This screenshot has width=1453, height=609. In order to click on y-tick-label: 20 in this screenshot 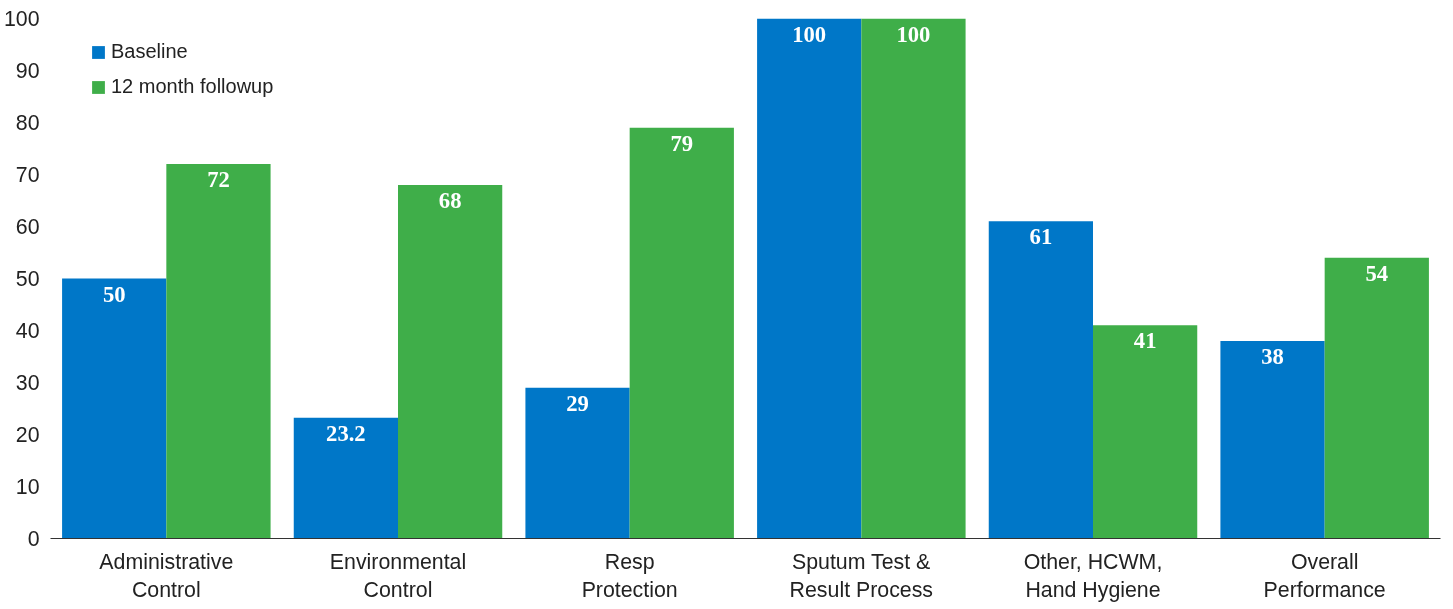, I will do `click(27, 435)`.